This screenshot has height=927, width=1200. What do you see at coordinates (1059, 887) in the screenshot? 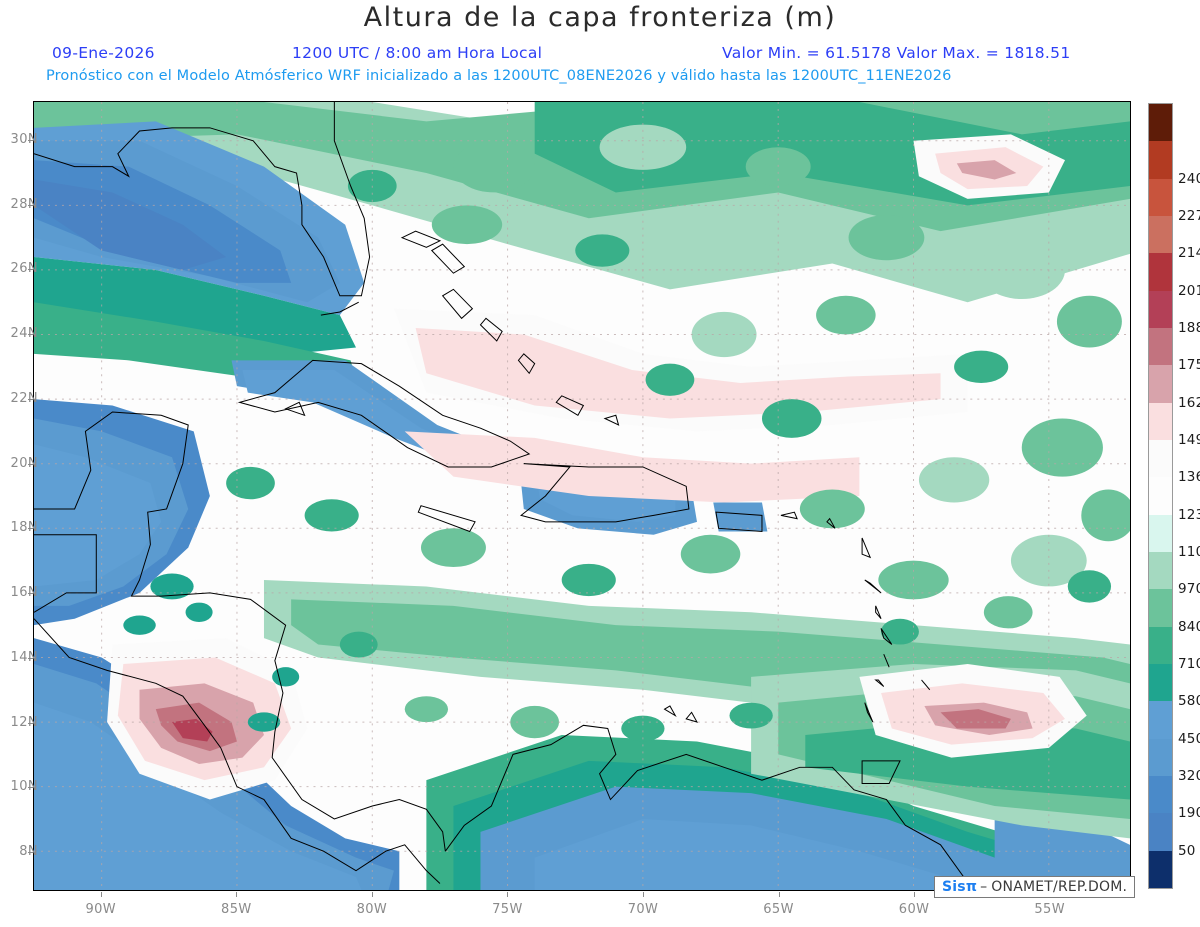
I see `attribution-source: ONAMET/REP.DOM.` at bounding box center [1059, 887].